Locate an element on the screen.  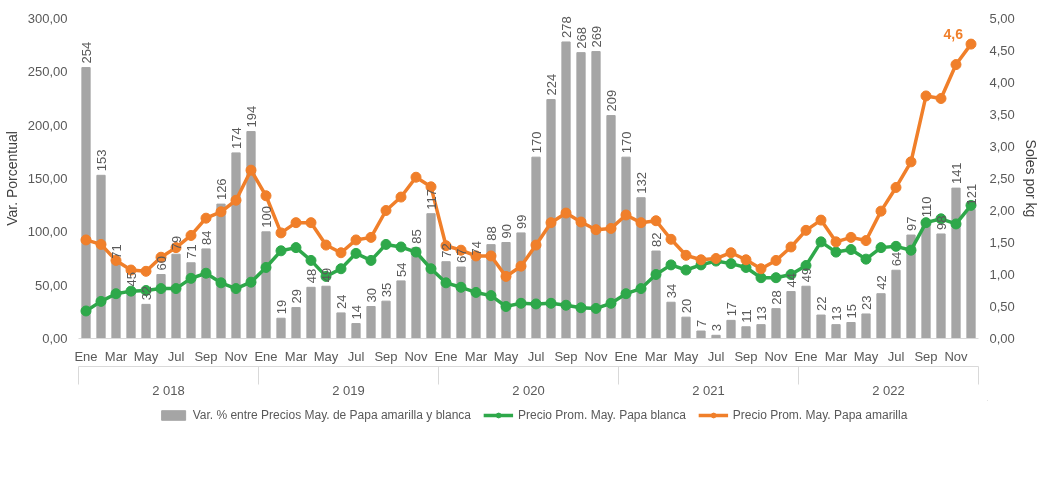
data-label: 278 is located at coordinates (566, 27).